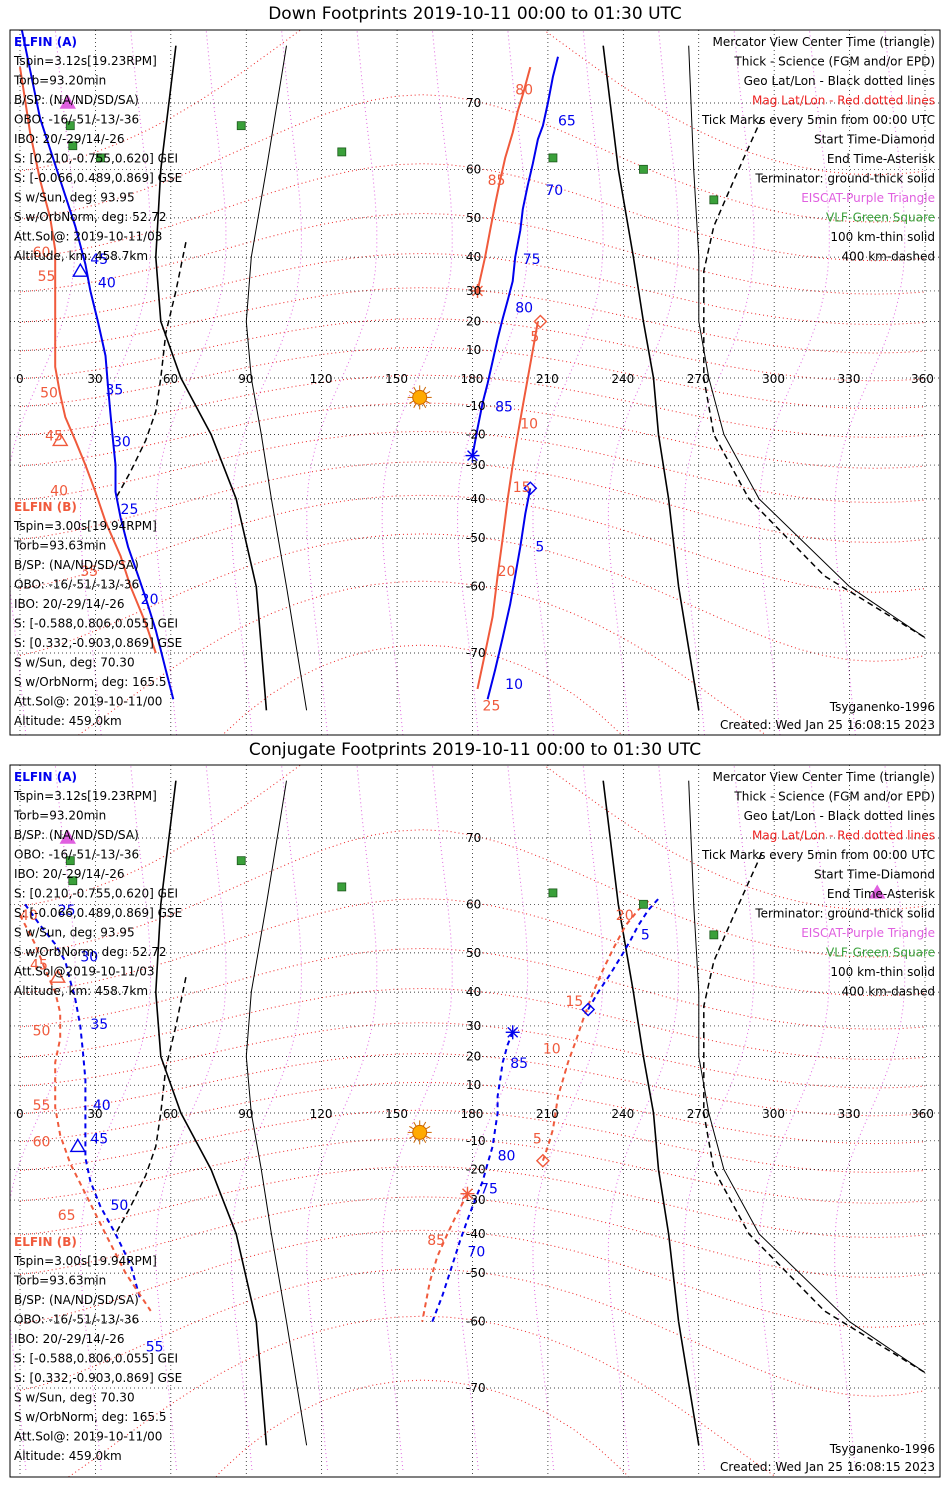 This screenshot has height=1500, width=950. Describe the element at coordinates (554, 191) in the screenshot. I see `track-time-label: 70` at that location.